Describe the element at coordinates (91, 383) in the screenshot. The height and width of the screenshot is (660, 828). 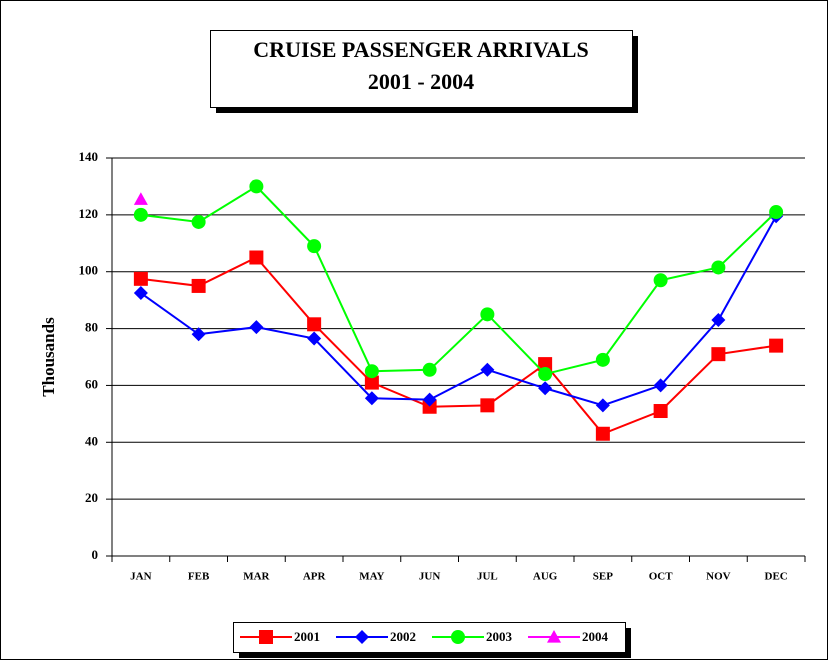
I see `y-tick-label: 60` at that location.